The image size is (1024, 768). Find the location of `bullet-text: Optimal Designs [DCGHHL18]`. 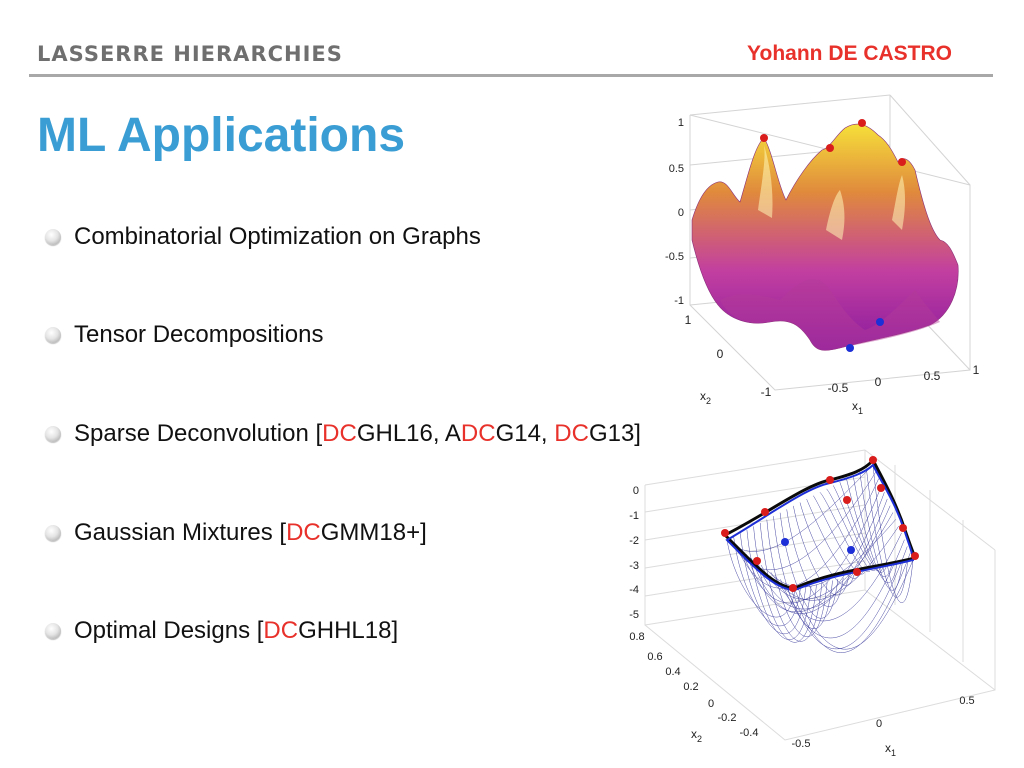

bullet-text: Optimal Designs [DCGHHL18] is located at coordinates (236, 631).